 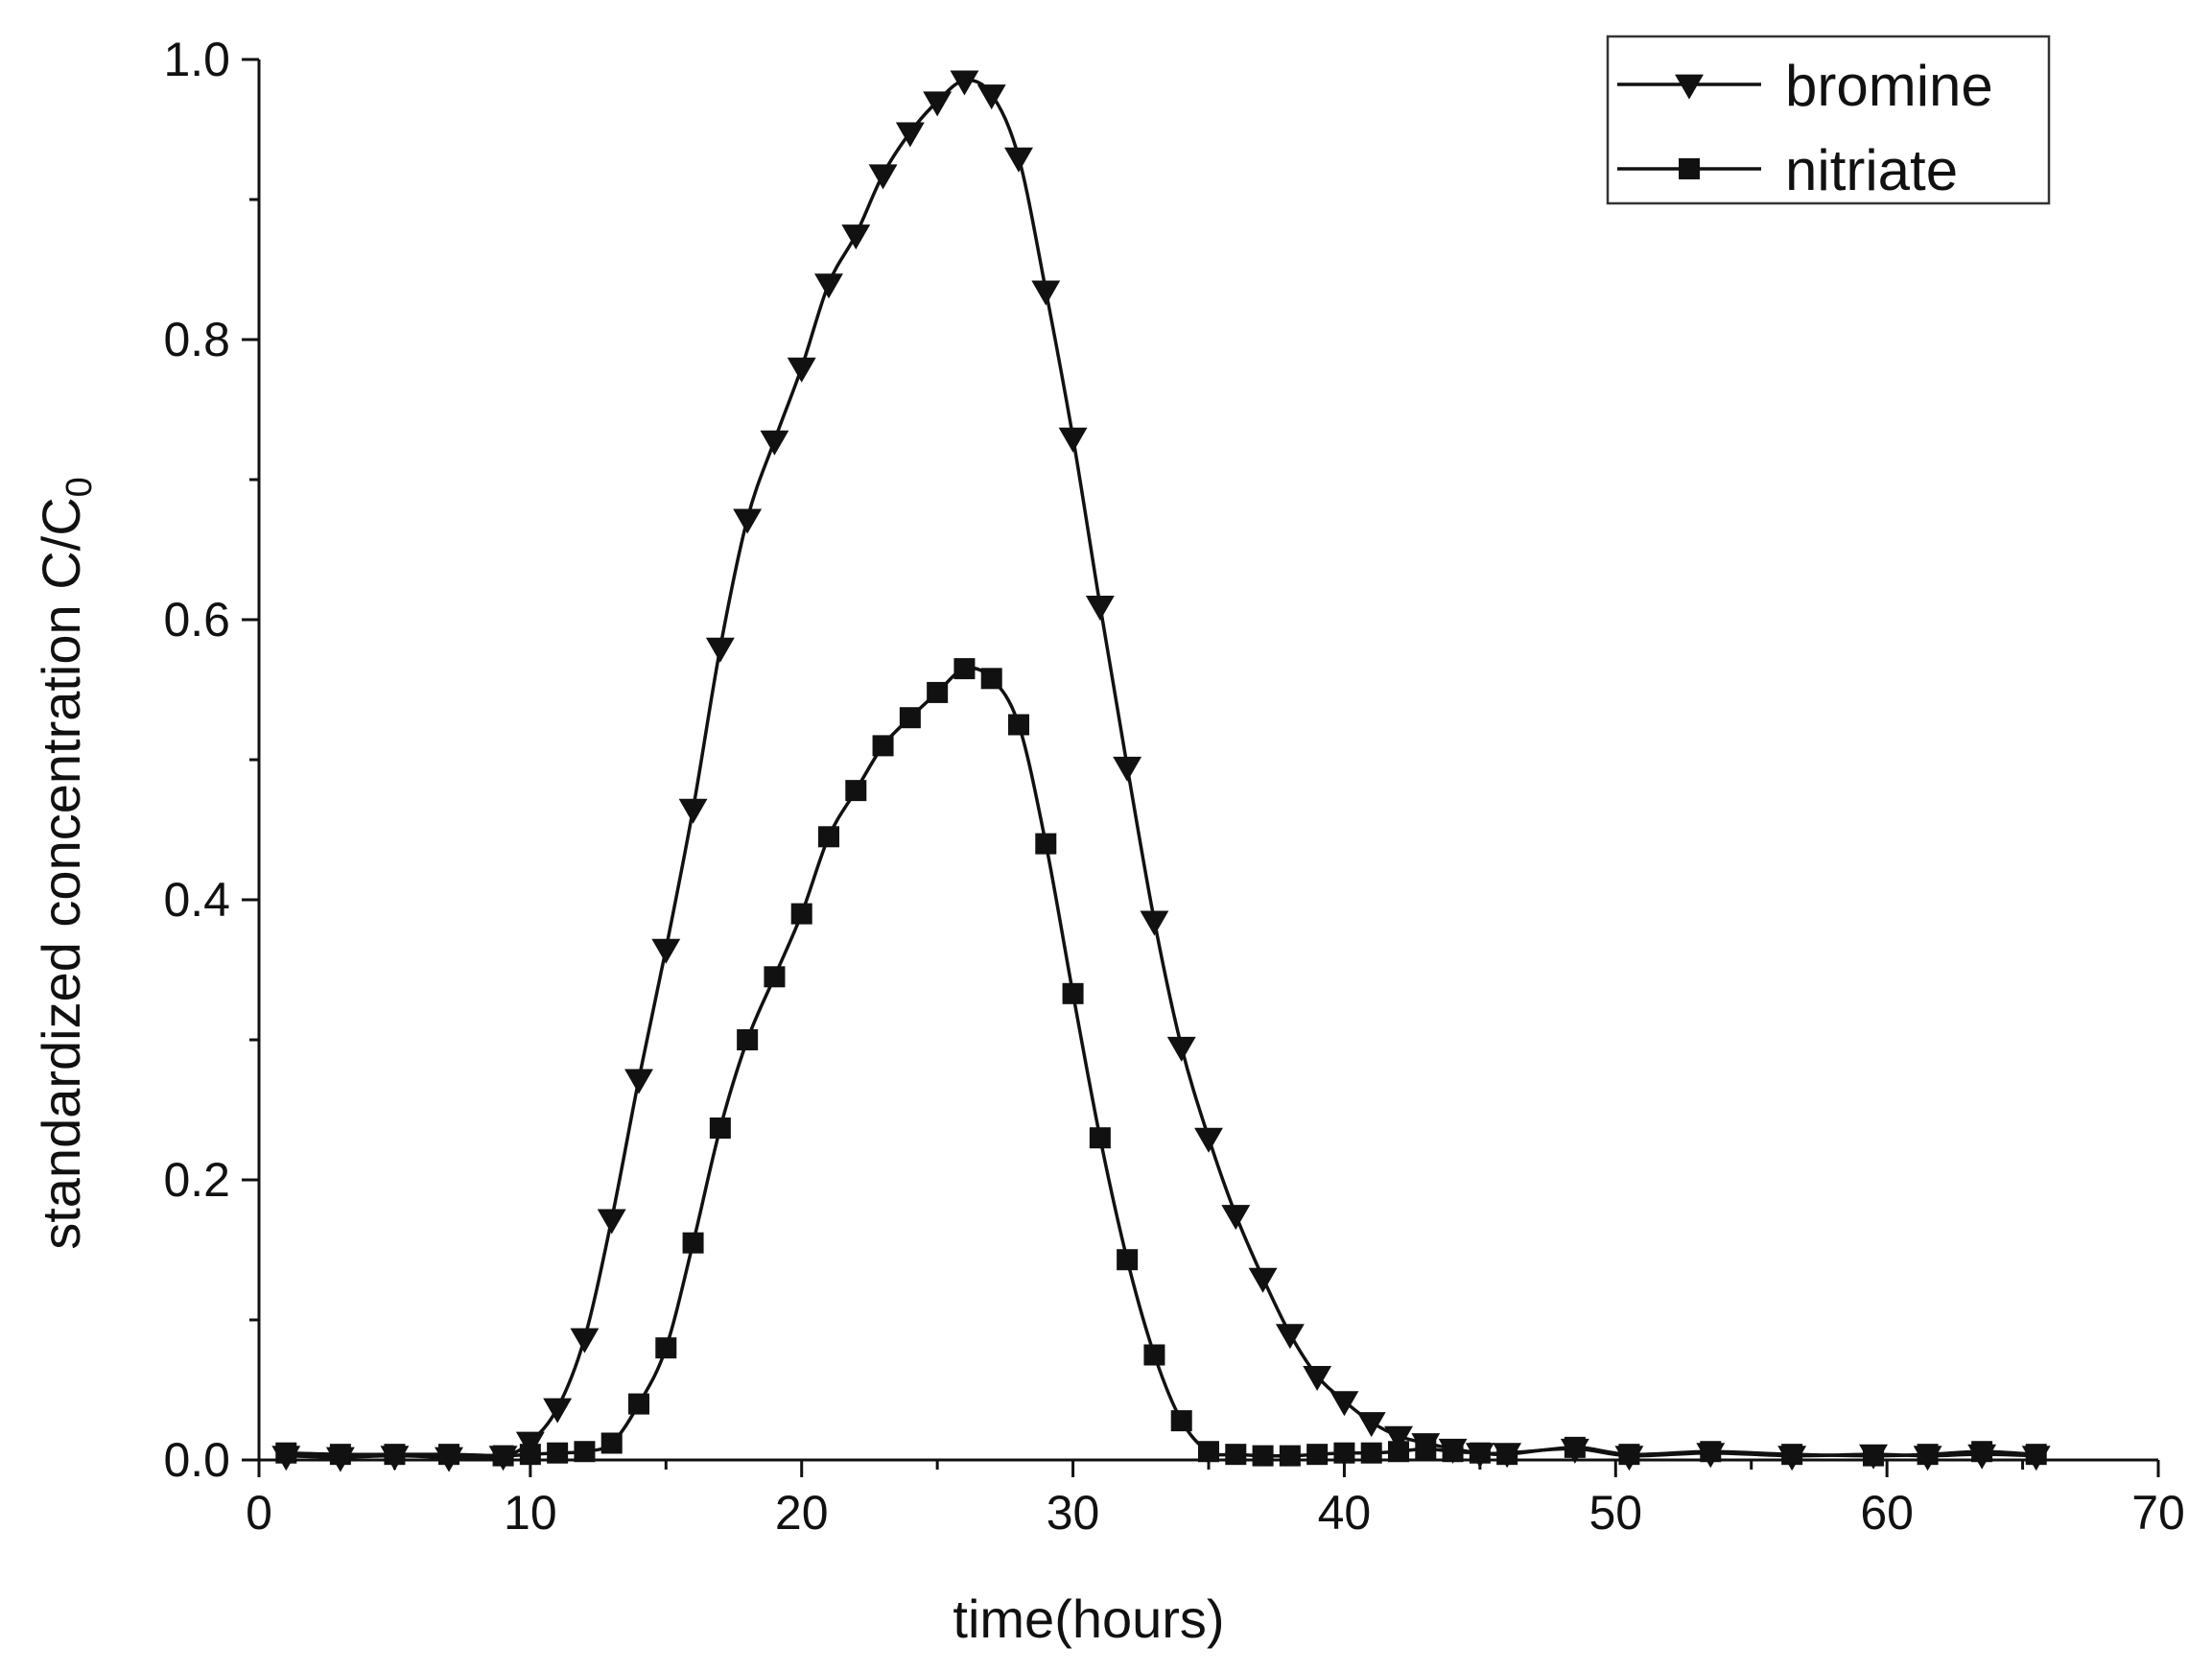 I want to click on y-axis-title: standardized concentration C/C0, so click(x=65, y=863).